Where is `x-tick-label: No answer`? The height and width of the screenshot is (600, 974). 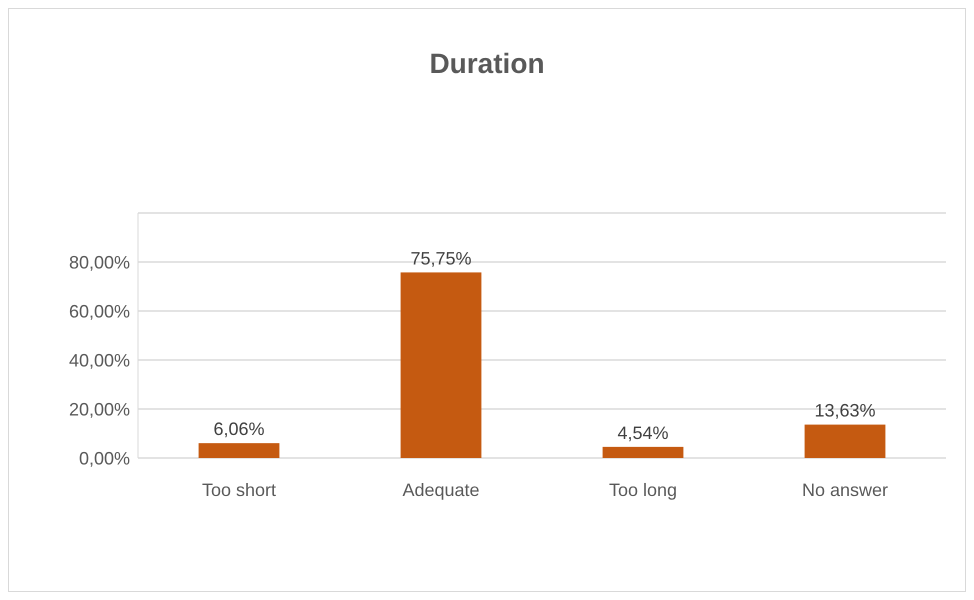 x-tick-label: No answer is located at coordinates (845, 490).